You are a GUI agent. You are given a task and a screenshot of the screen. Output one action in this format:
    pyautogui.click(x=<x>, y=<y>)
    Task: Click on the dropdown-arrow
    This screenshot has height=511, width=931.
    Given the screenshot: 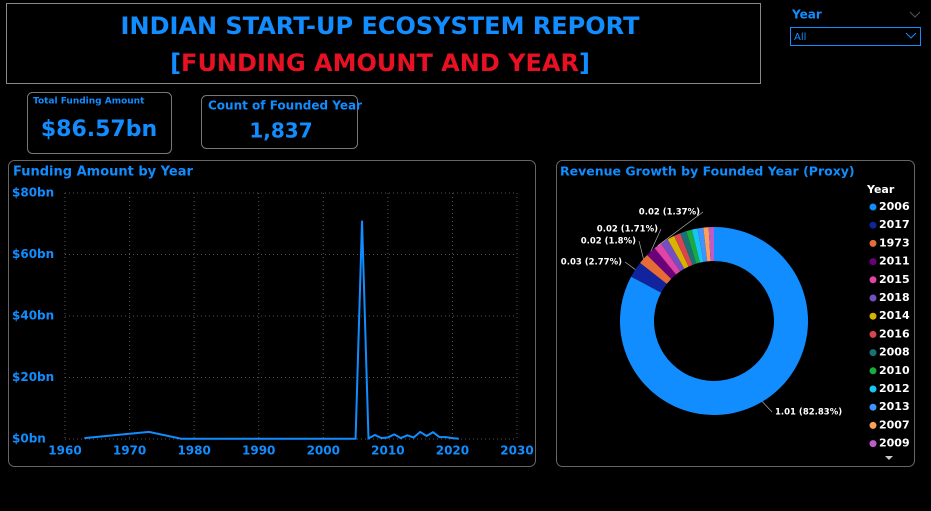 What is the action you would take?
    pyautogui.click(x=911, y=35)
    